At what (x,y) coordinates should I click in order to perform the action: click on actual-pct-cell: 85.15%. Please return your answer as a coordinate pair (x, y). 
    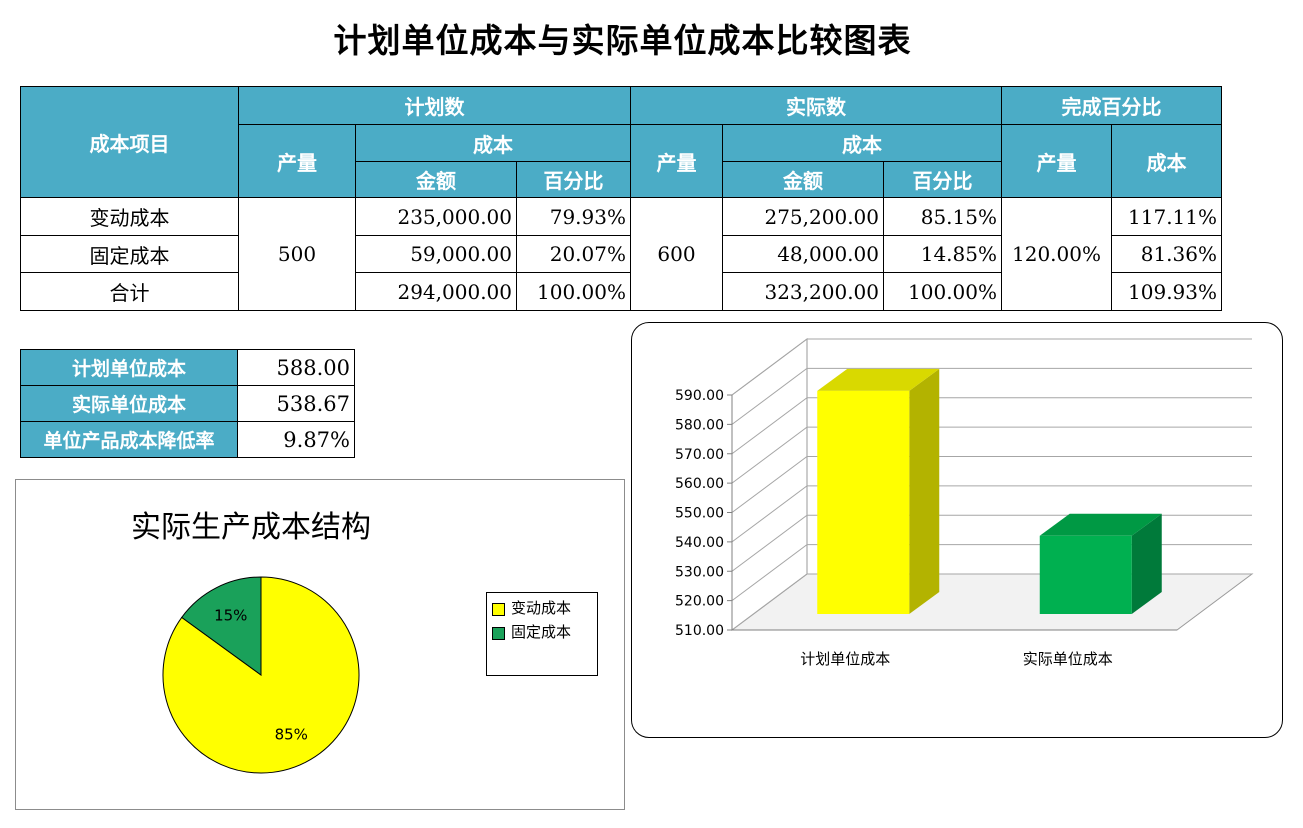
    Looking at the image, I should click on (942, 216).